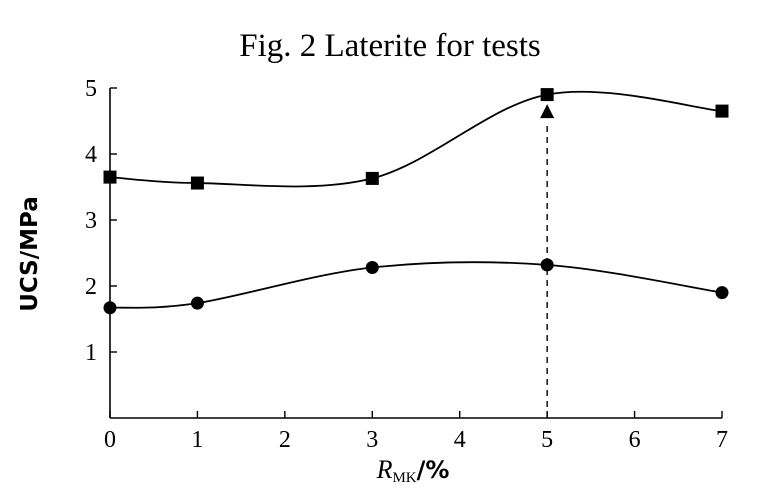 The image size is (773, 493). What do you see at coordinates (372, 440) in the screenshot?
I see `x-tick-label: 3` at bounding box center [372, 440].